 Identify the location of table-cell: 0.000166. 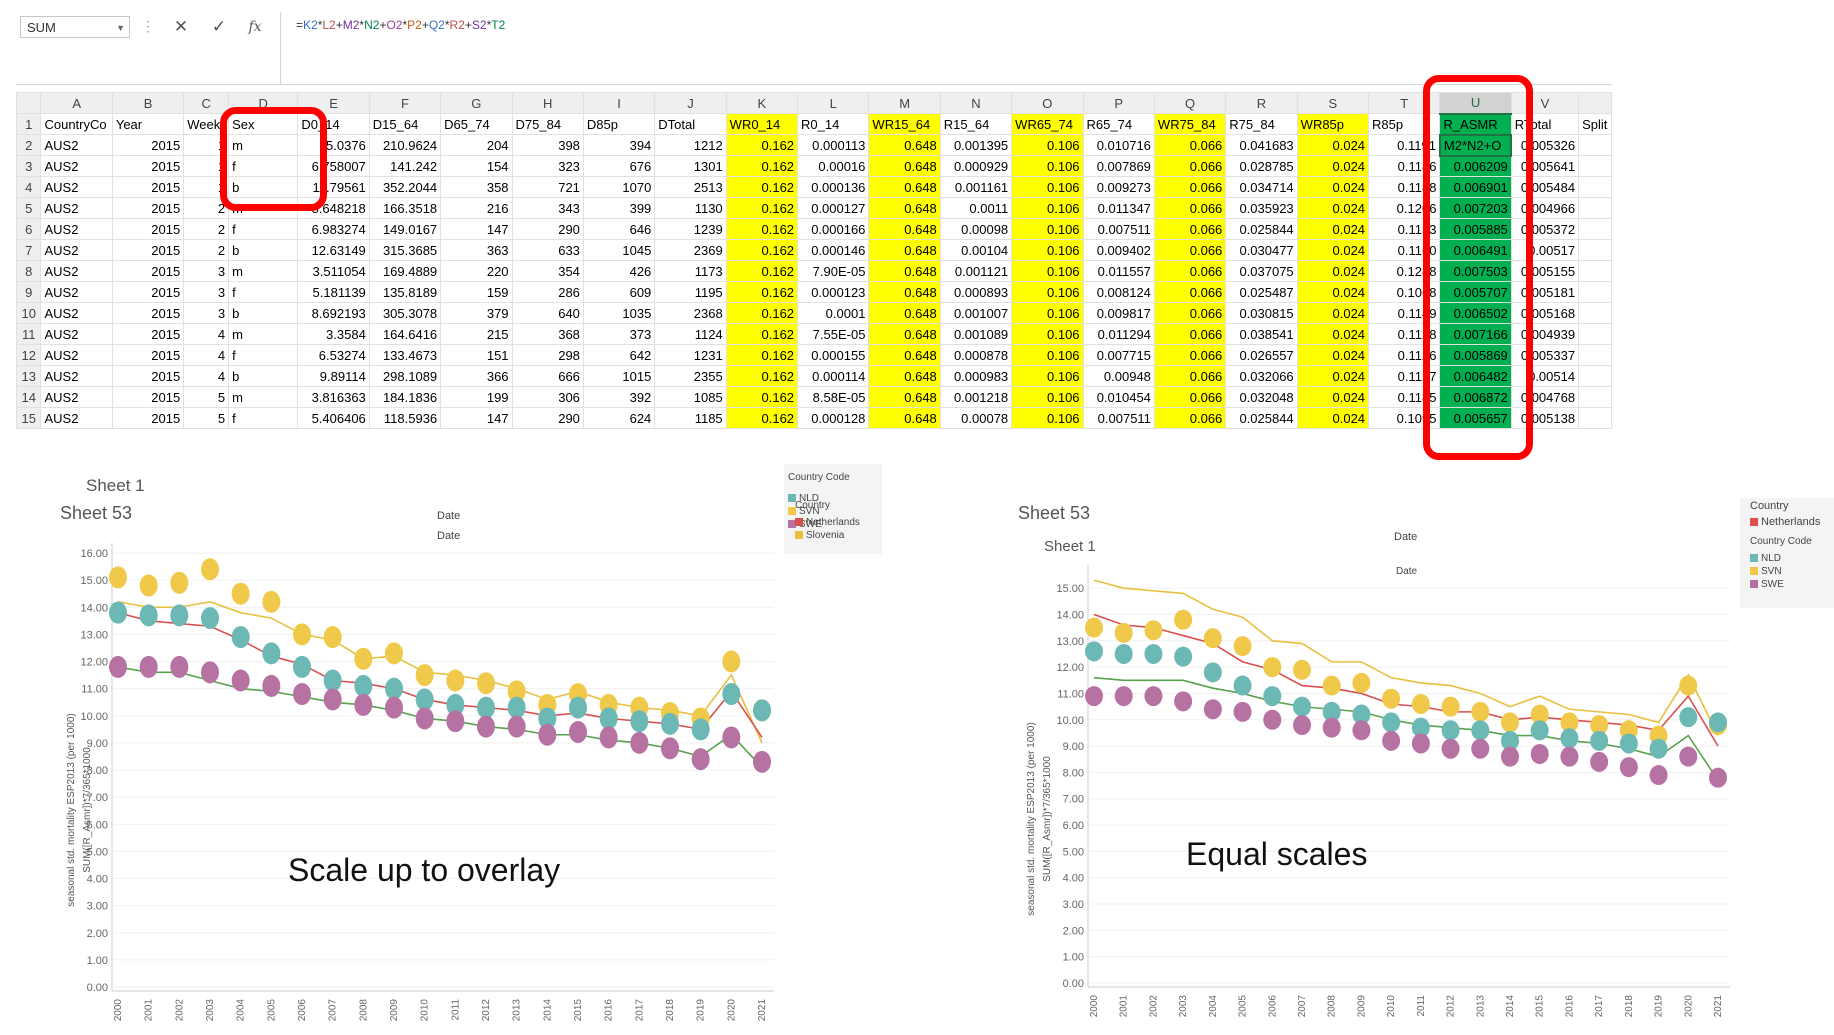
(833, 229).